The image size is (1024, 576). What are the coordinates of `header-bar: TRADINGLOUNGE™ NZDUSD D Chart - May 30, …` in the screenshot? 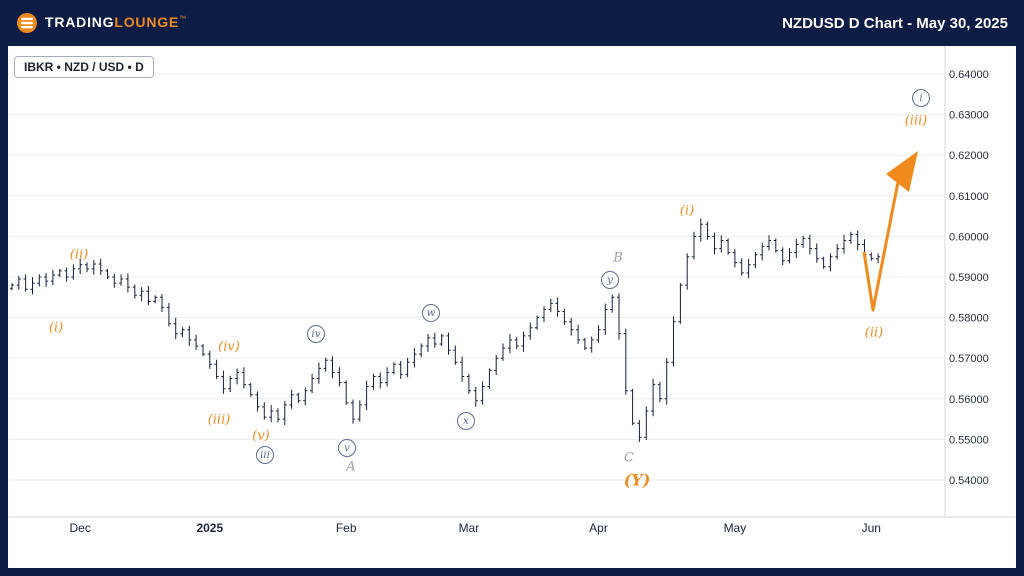 It's located at (512, 23).